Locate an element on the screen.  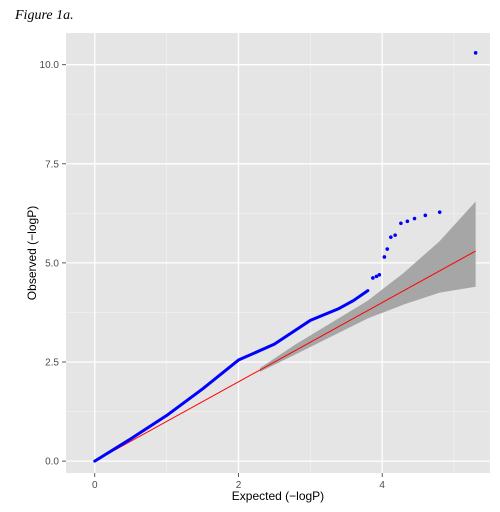
x-tick-label: 0 is located at coordinates (95, 485).